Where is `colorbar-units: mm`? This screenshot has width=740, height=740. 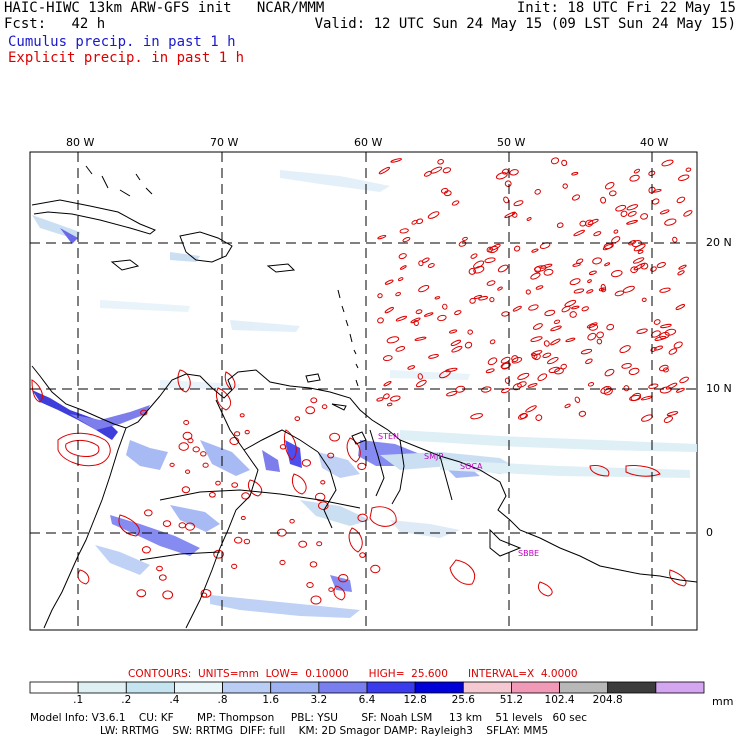 colorbar-units: mm is located at coordinates (723, 701).